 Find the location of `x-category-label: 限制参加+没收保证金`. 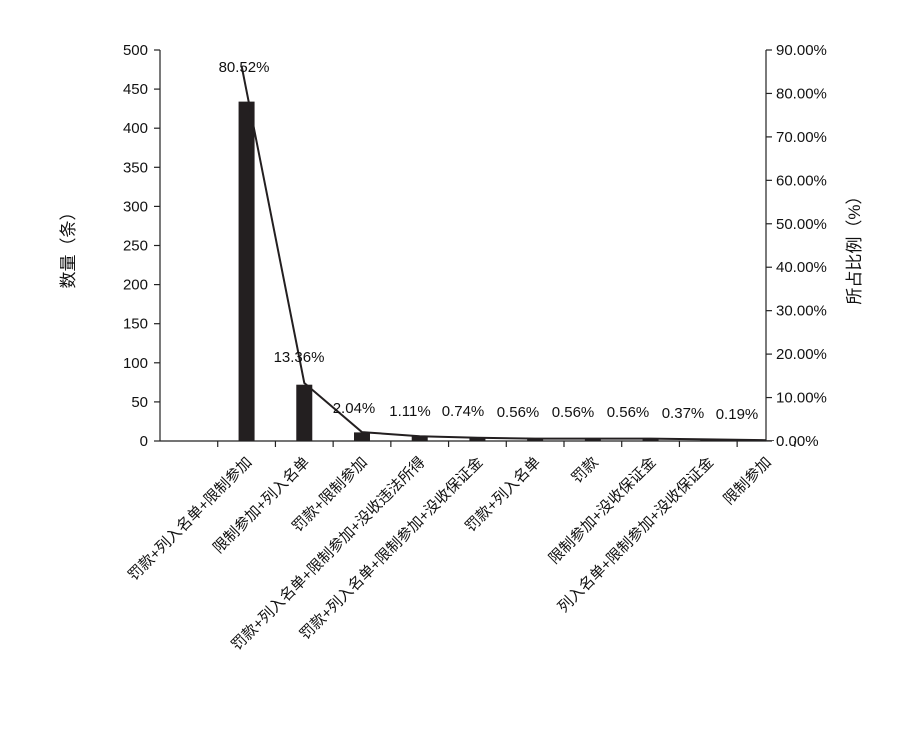

x-category-label: 限制参加+没收保证金 is located at coordinates (603, 511).